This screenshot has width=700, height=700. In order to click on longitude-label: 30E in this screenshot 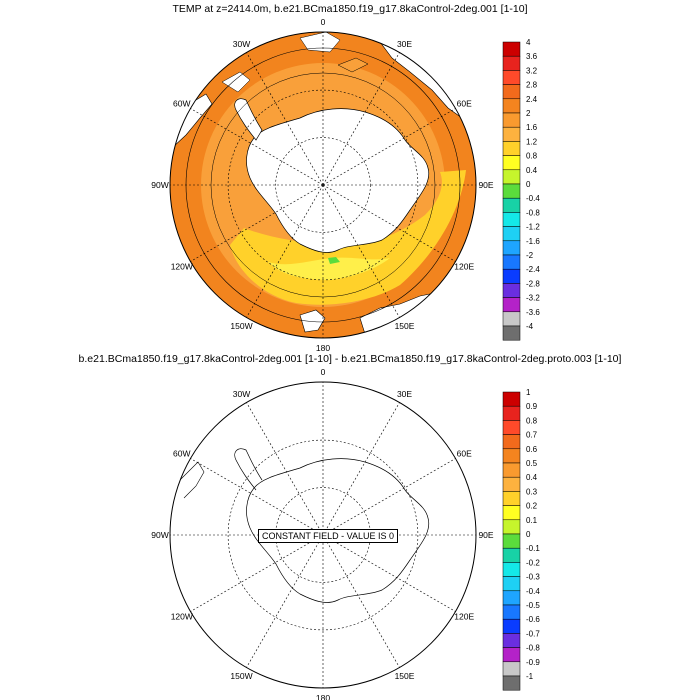, I will do `click(404, 44)`.